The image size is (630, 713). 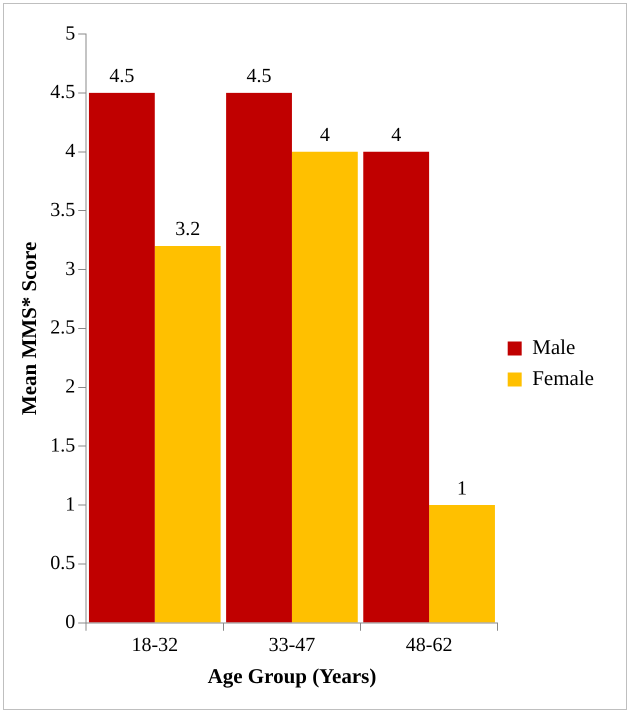 I want to click on y-tick-label: 0.5, so click(x=63, y=563).